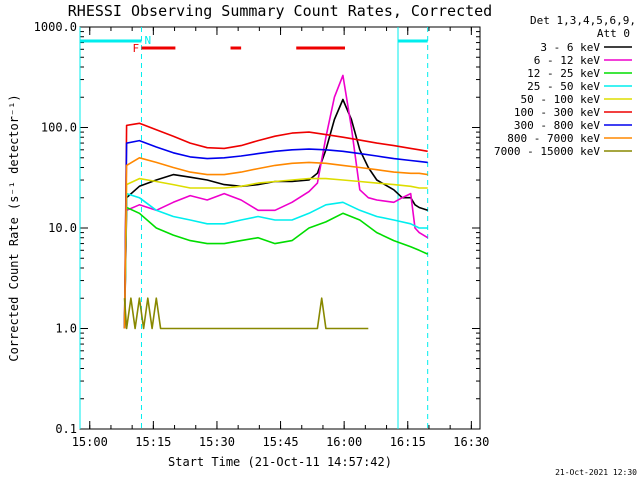 Image resolution: width=640 pixels, height=480 pixels. Describe the element at coordinates (596, 472) in the screenshot. I see `footer-timestamp: 21-Oct-2021 12:30` at that location.